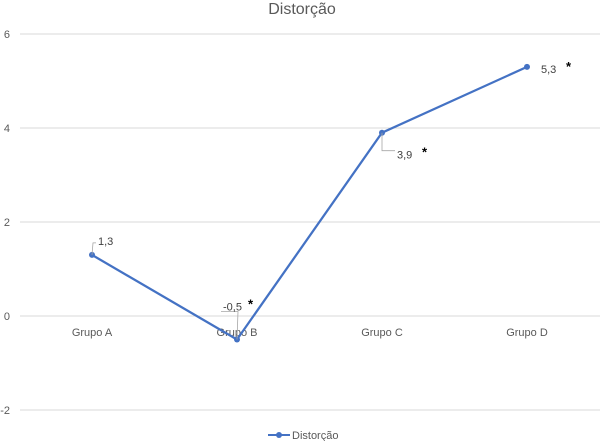  I want to click on y-tick-label: 2, so click(7, 223).